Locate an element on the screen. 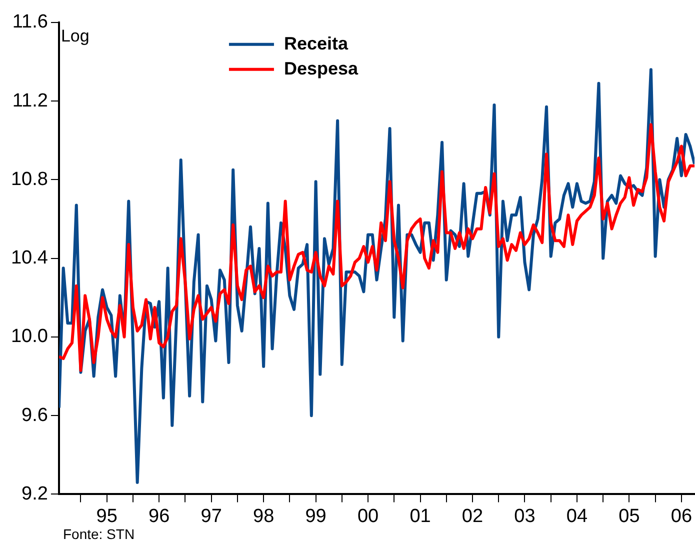  x-tick-label: 02 is located at coordinates (473, 516).